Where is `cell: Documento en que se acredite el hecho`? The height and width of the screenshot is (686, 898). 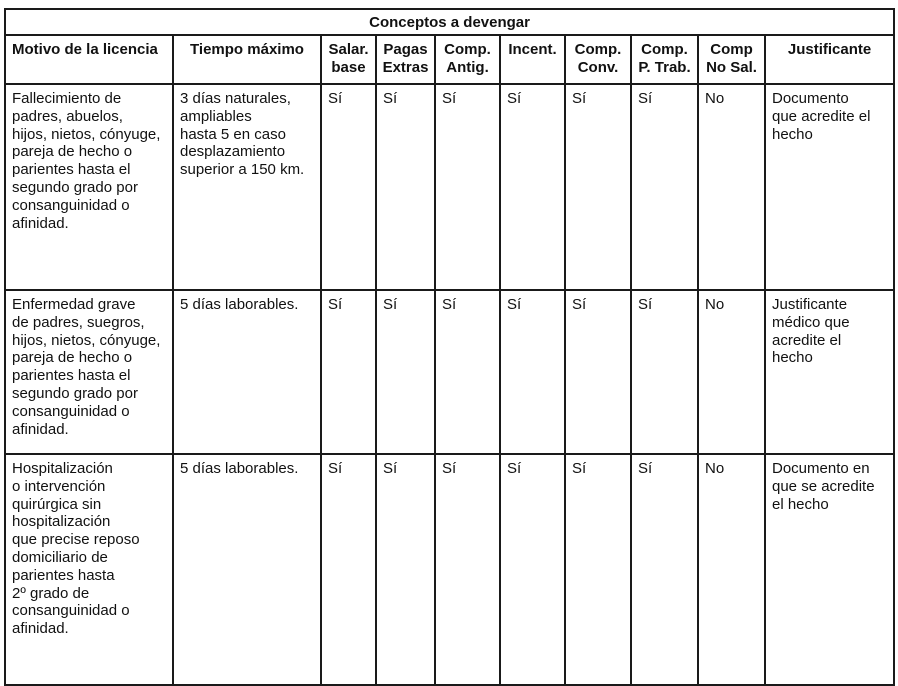 cell: Documento en que se acredite el hecho is located at coordinates (829, 569).